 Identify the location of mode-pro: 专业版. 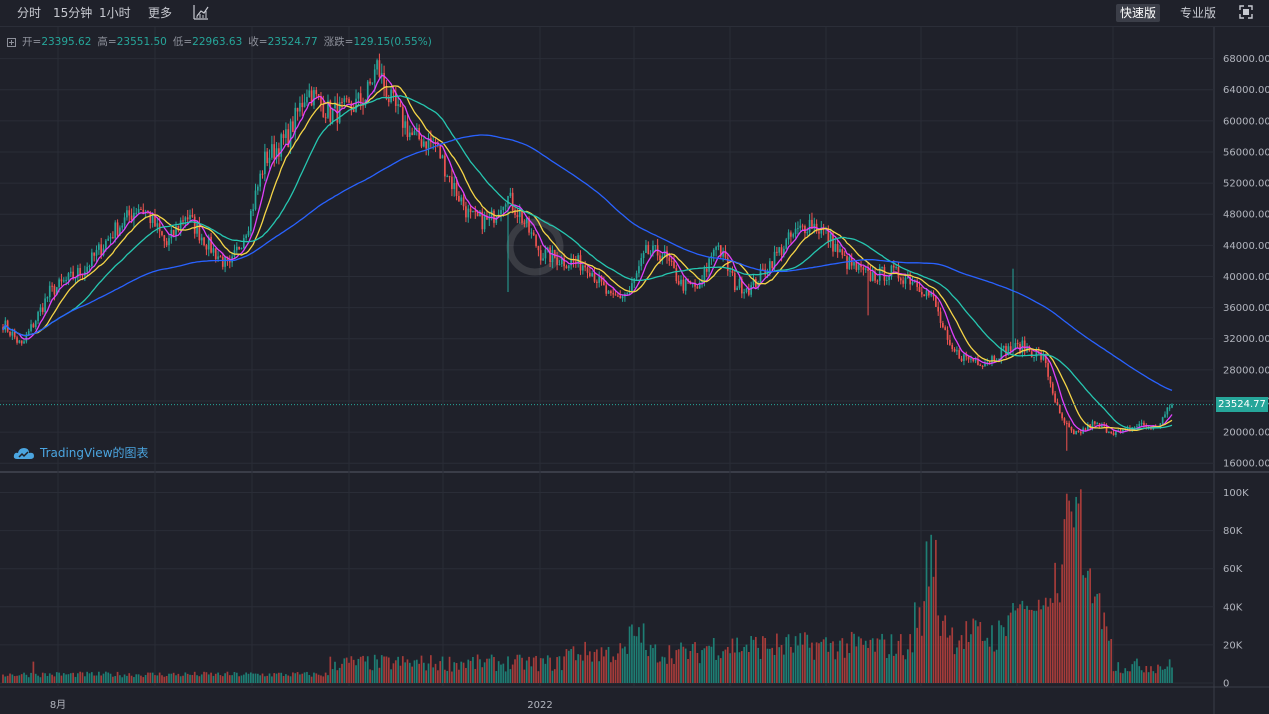
(1198, 13).